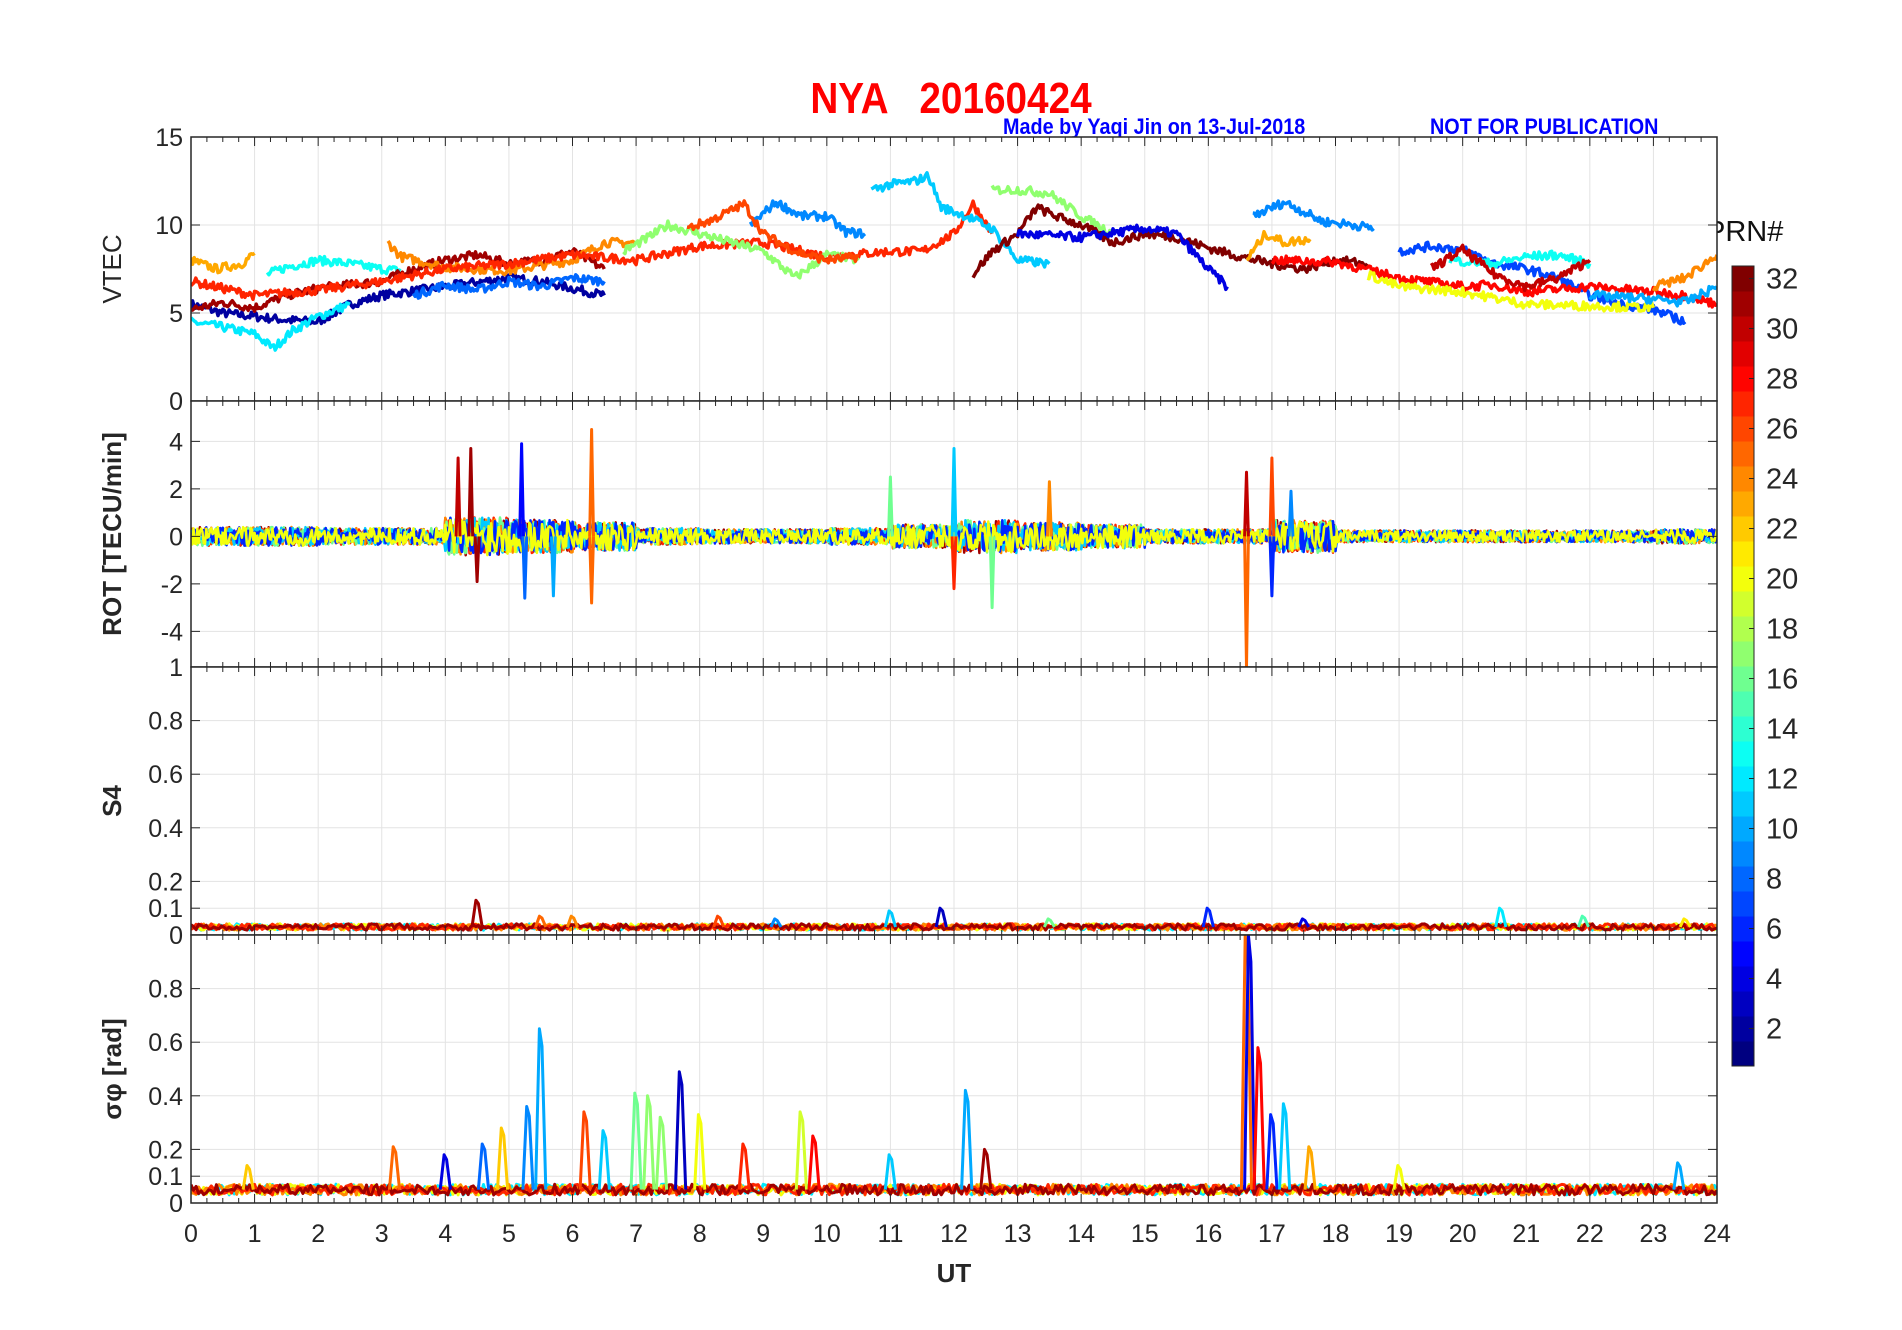  I want to click on colorbar-tick-label: 20, so click(1782, 580).